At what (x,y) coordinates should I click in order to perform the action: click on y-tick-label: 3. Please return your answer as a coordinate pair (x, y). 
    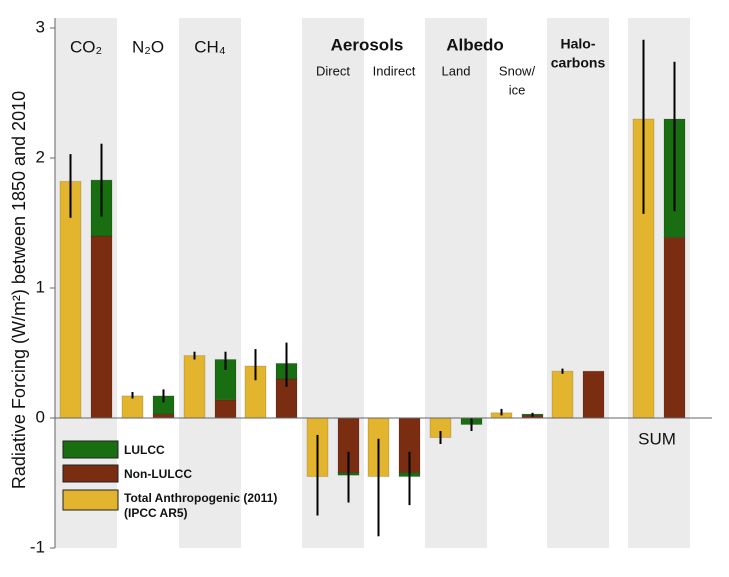
    Looking at the image, I should click on (40, 26).